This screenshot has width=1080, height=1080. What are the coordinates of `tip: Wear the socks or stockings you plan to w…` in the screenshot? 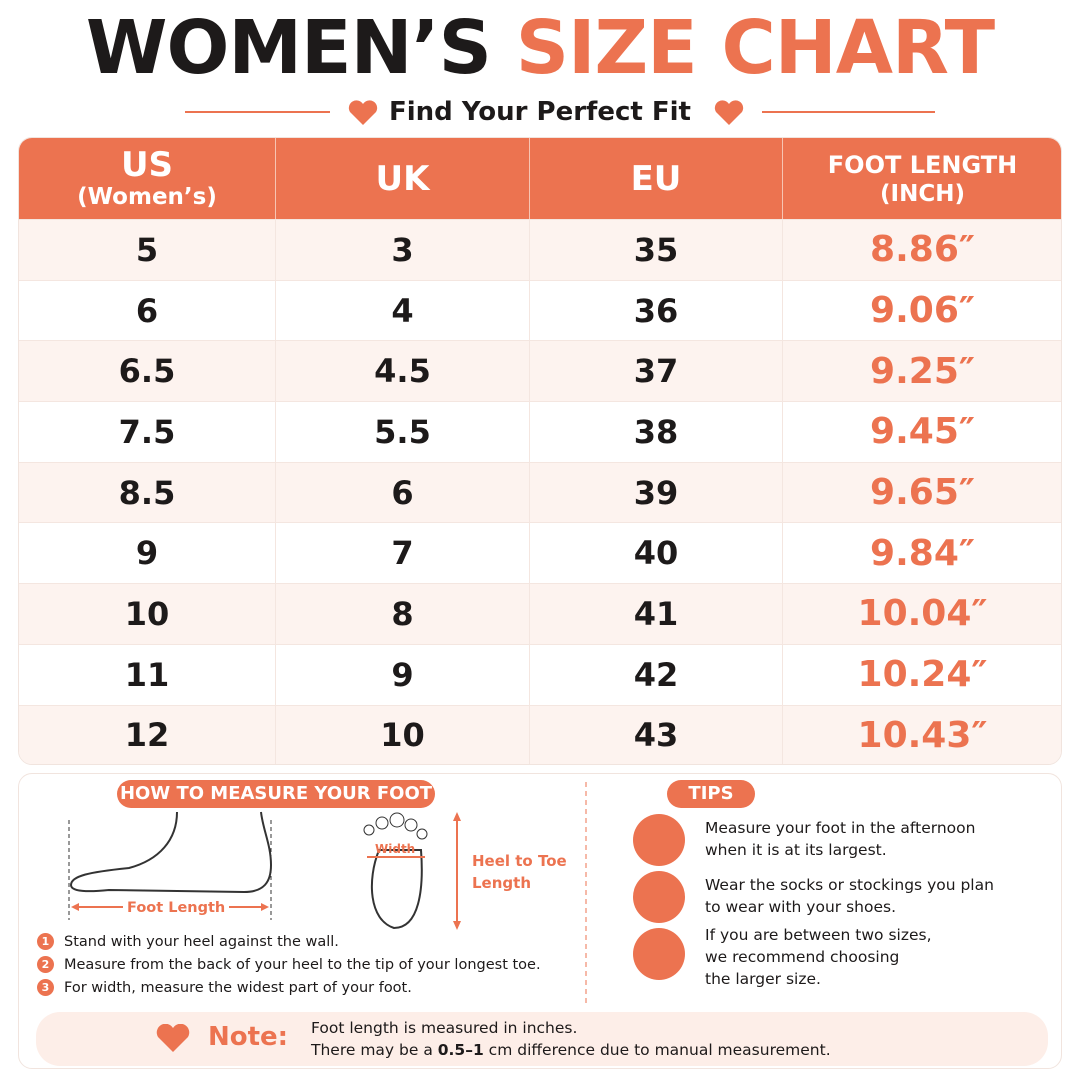 It's located at (813, 899).